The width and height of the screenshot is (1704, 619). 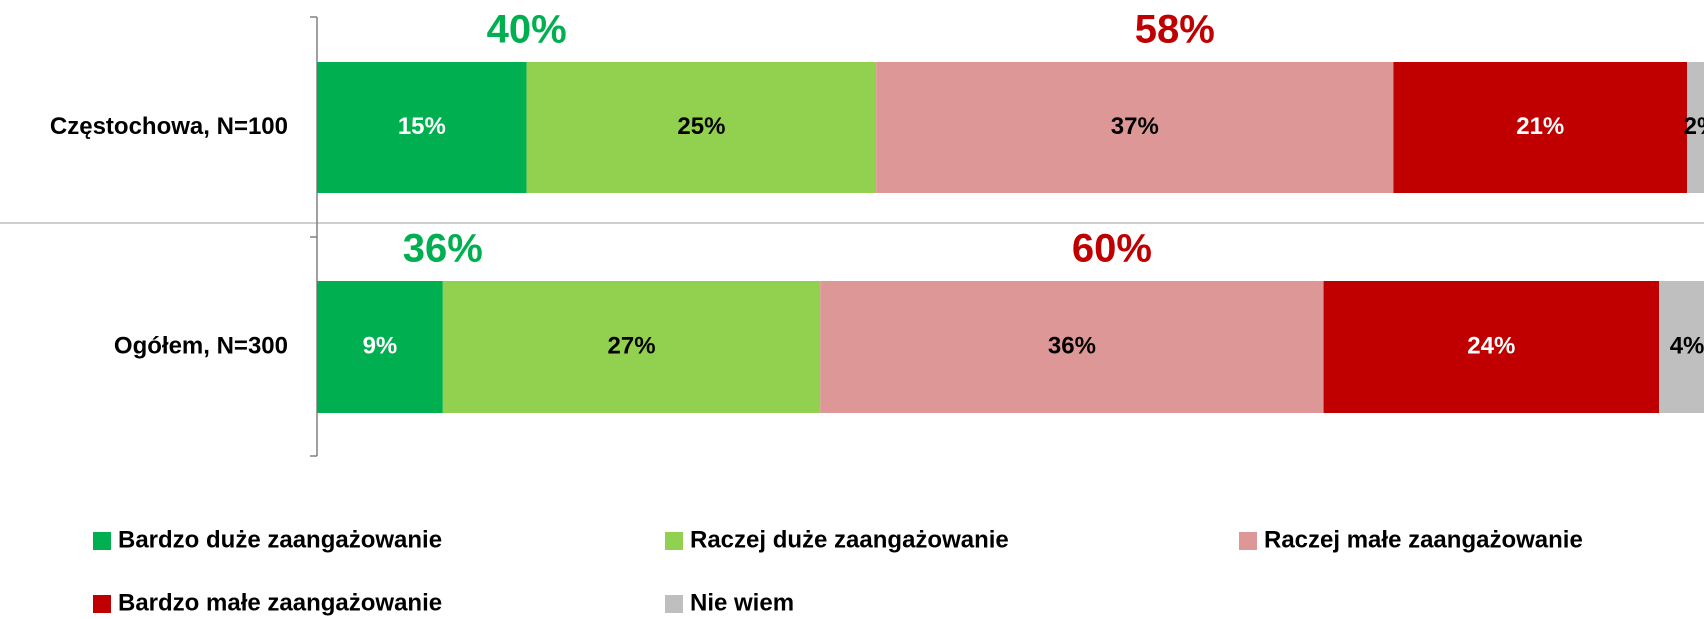 What do you see at coordinates (280, 602) in the screenshot?
I see `legend-label: Bardzo małe zaangażowanie` at bounding box center [280, 602].